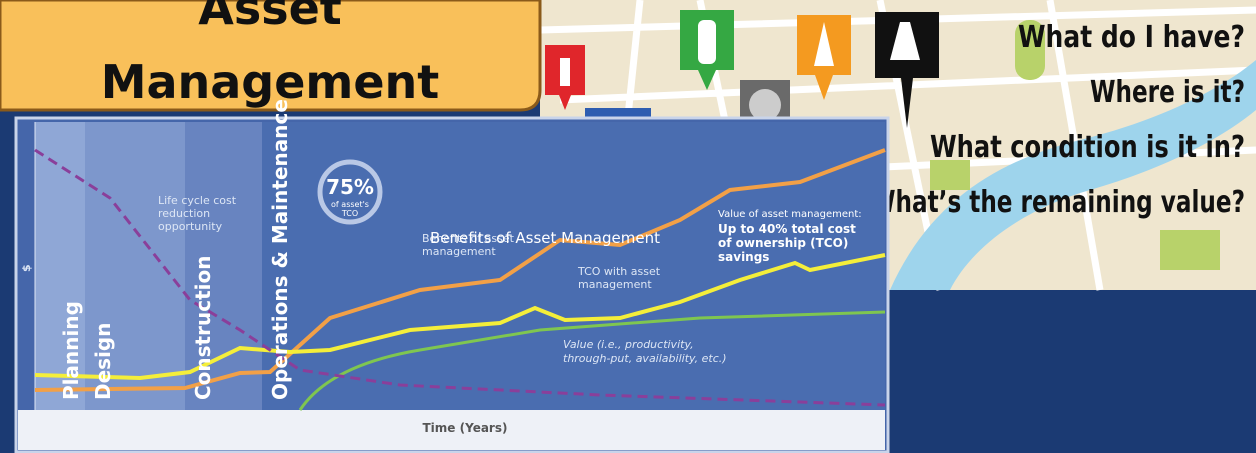 The height and width of the screenshot is (453, 1256). What do you see at coordinates (790, 214) in the screenshot?
I see `callout: Value of asset management:` at bounding box center [790, 214].